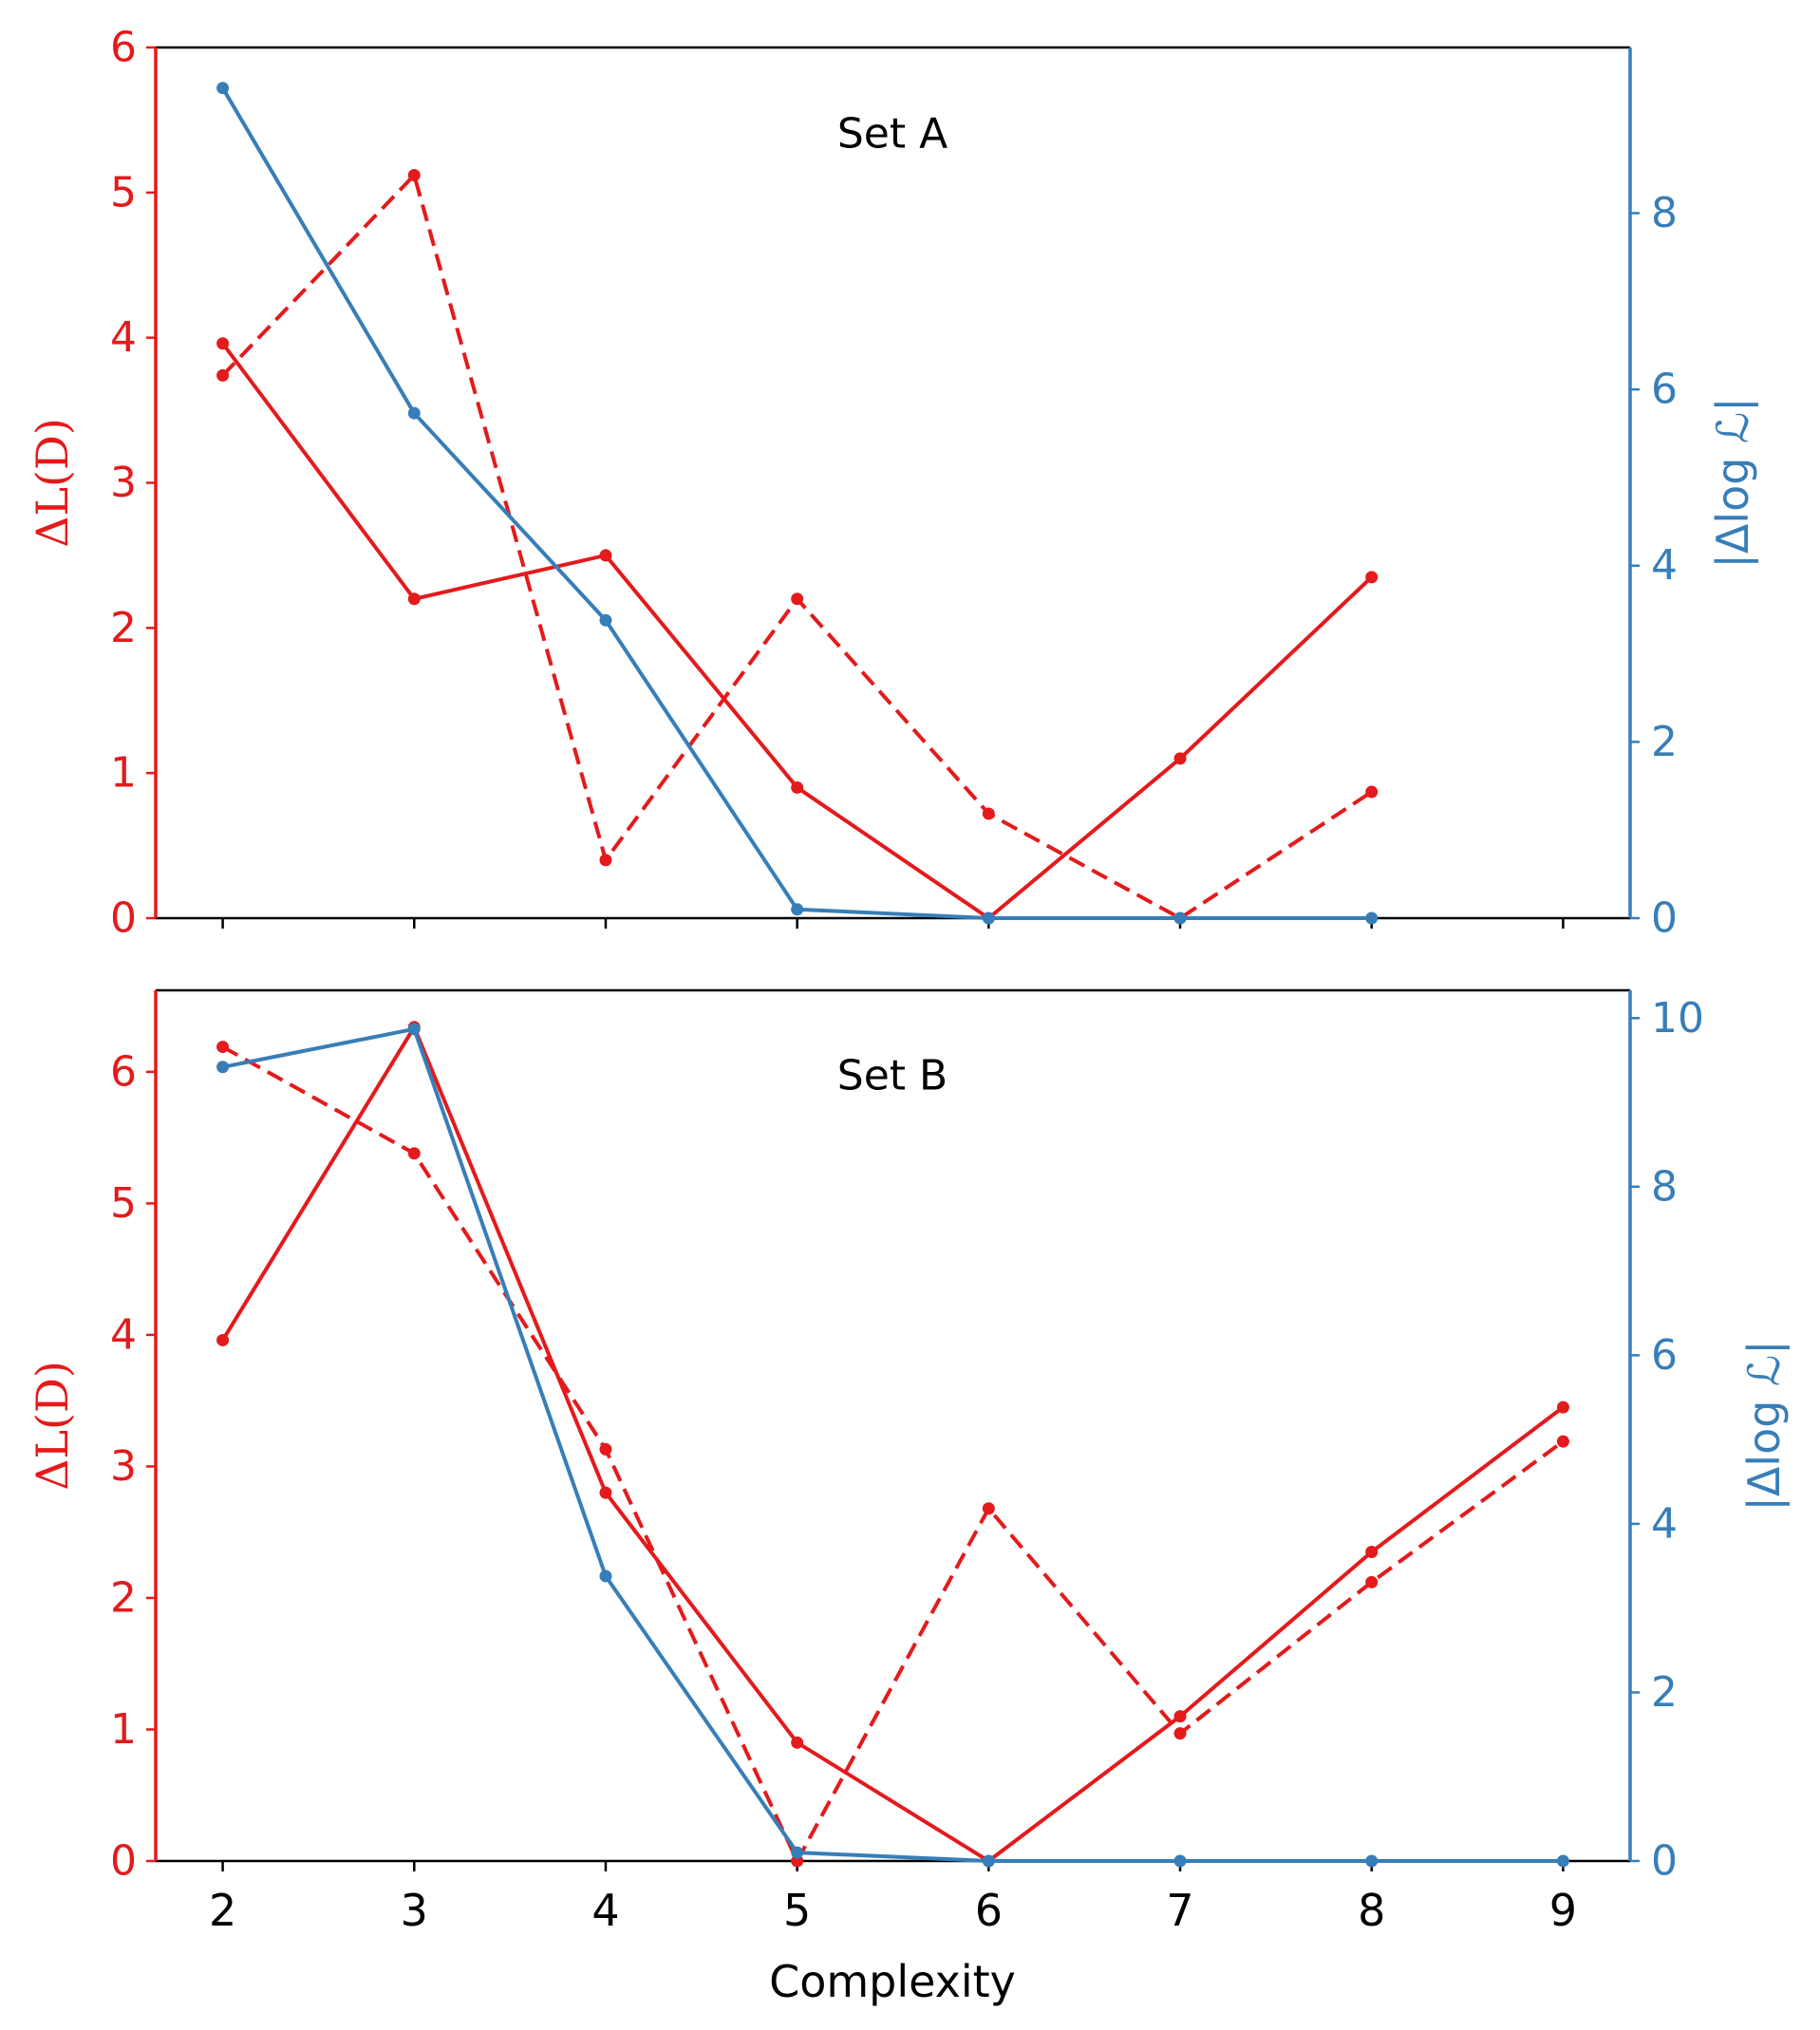  What do you see at coordinates (605, 1910) in the screenshot?
I see `x-tick-label: 4` at bounding box center [605, 1910].